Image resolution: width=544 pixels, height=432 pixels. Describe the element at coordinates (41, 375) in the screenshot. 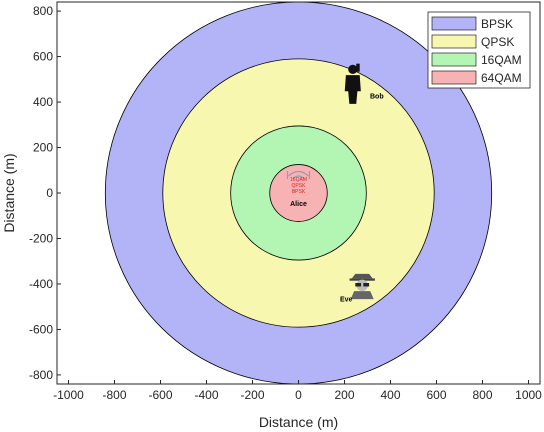

I see `y-tick-label: -800` at that location.